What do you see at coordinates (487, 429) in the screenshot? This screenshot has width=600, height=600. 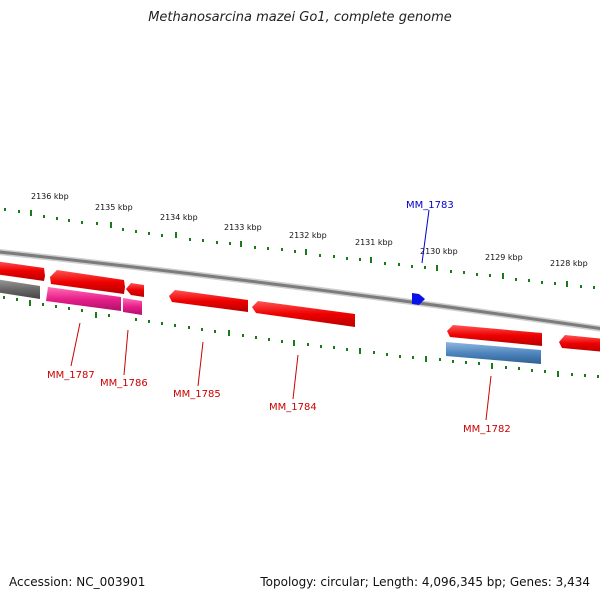 I see `gene-label-mm1782: MM_1782` at bounding box center [487, 429].